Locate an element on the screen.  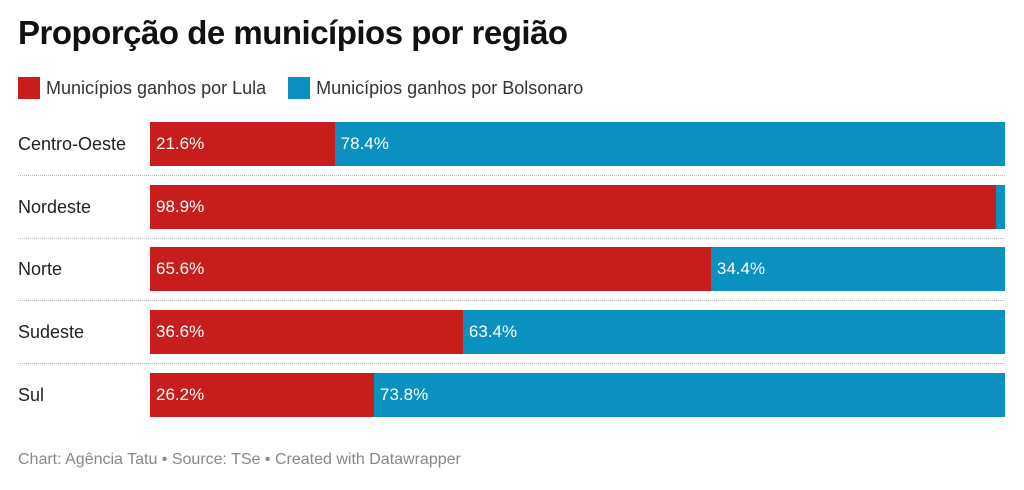
data-label: 26.2% is located at coordinates (180, 394).